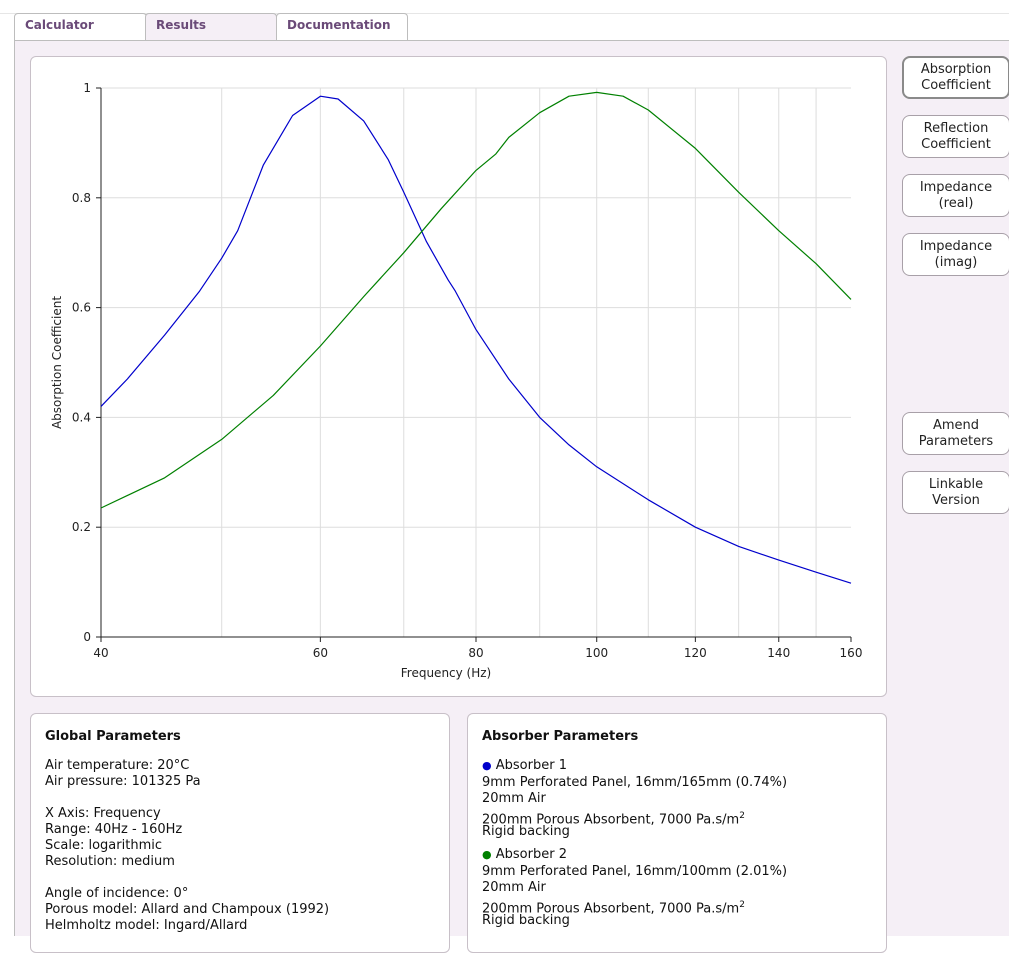 This screenshot has width=1009, height=953. I want to click on x-tick-label: 120, so click(695, 653).